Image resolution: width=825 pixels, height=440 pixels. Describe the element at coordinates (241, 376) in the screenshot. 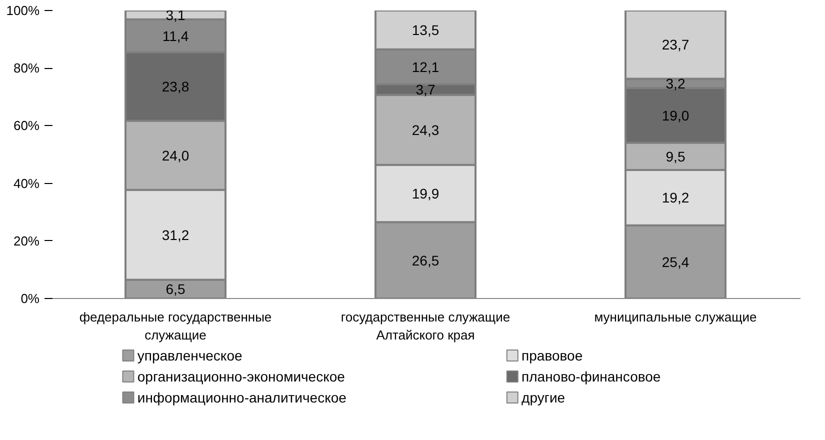

I see `legend-label: организационно-экономическое` at that location.